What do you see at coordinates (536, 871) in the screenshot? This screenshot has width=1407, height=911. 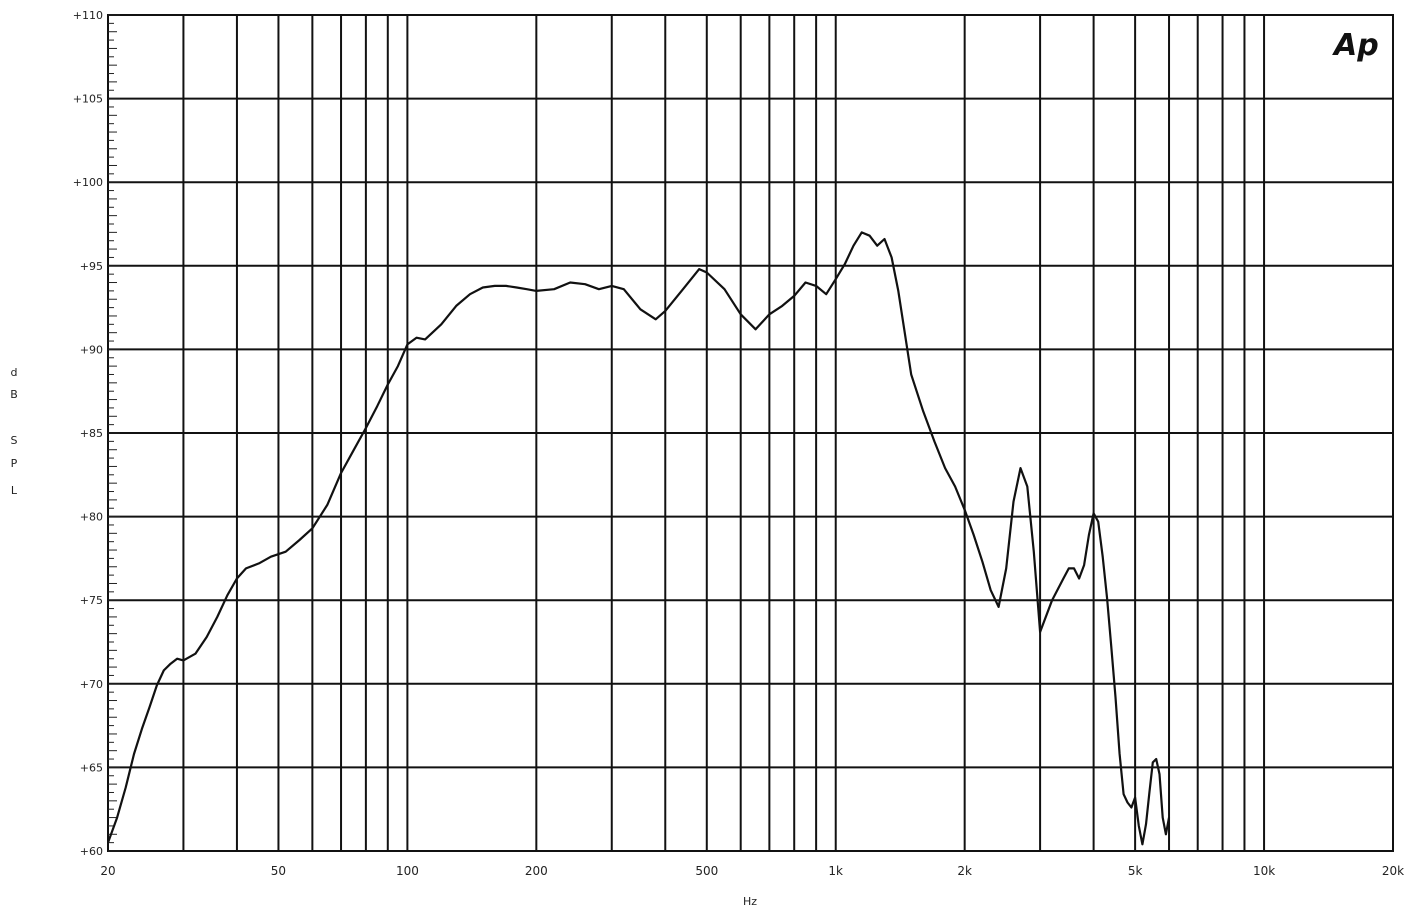 I see `x-tick-label: 200` at bounding box center [536, 871].